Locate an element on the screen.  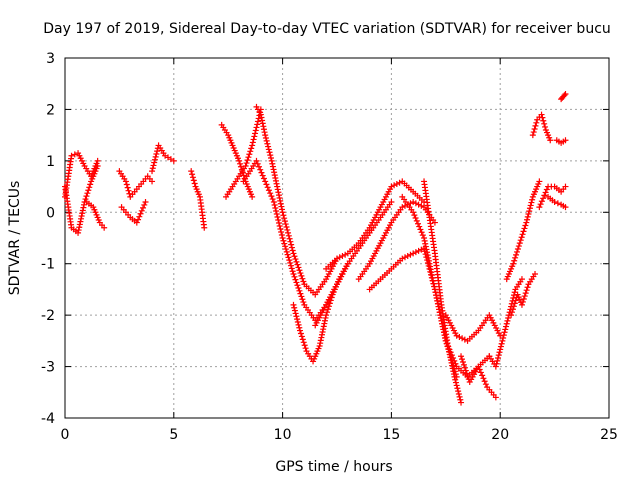
y-tick-label: -3 is located at coordinates (48, 368).